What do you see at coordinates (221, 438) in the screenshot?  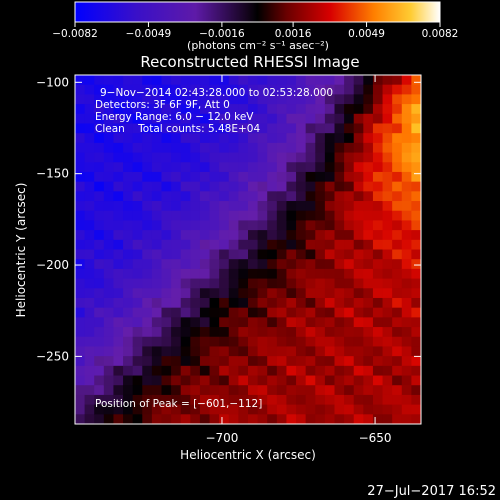 I see `x-tick-label: −700` at bounding box center [221, 438].